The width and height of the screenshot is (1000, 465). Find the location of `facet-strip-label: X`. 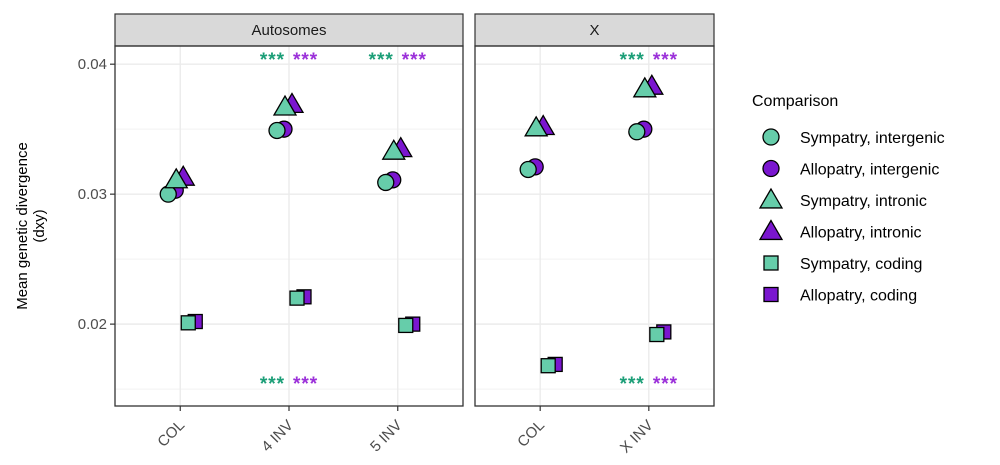

facet-strip-label: X is located at coordinates (594, 30).